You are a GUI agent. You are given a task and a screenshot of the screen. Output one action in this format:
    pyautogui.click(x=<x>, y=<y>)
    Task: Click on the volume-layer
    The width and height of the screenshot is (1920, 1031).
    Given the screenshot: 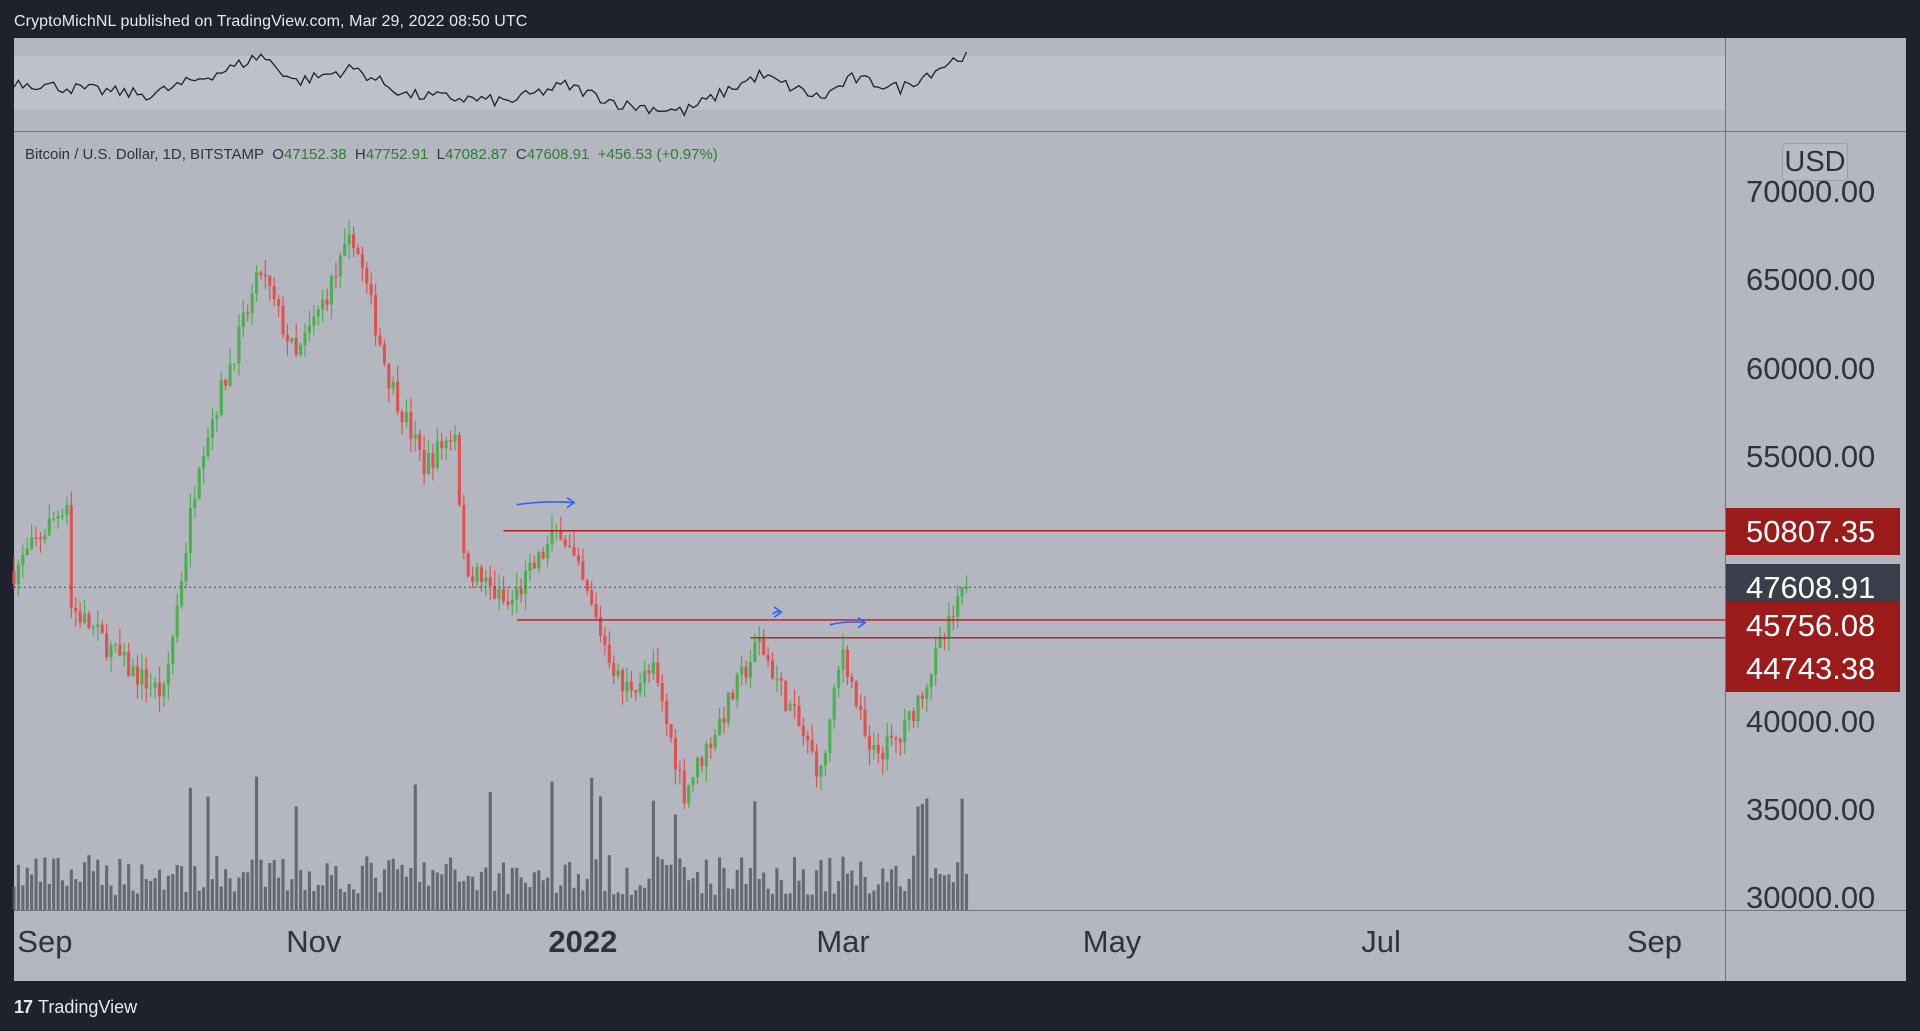 What is the action you would take?
    pyautogui.click(x=490, y=843)
    